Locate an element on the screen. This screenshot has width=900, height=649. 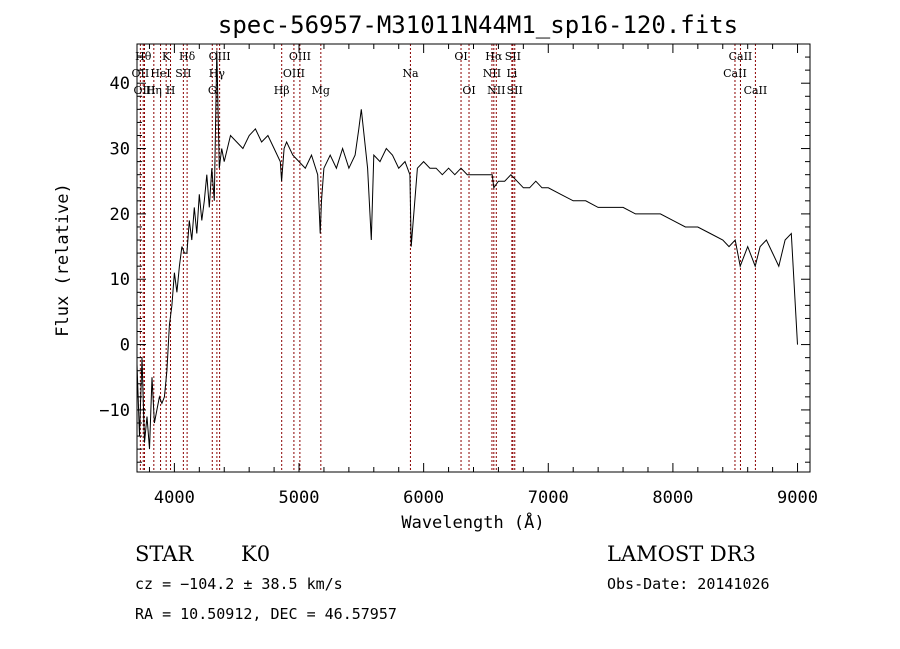
line-label-6: H is located at coordinates (171, 90).